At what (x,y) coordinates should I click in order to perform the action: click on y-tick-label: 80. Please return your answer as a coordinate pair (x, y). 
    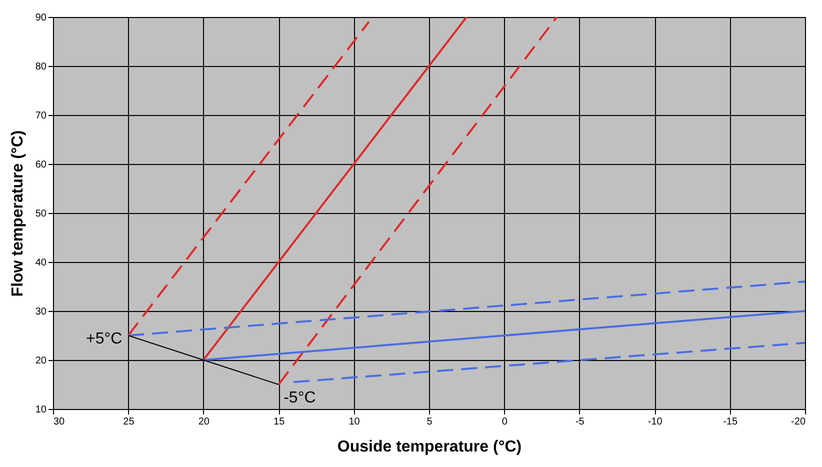
    Looking at the image, I should click on (41, 67).